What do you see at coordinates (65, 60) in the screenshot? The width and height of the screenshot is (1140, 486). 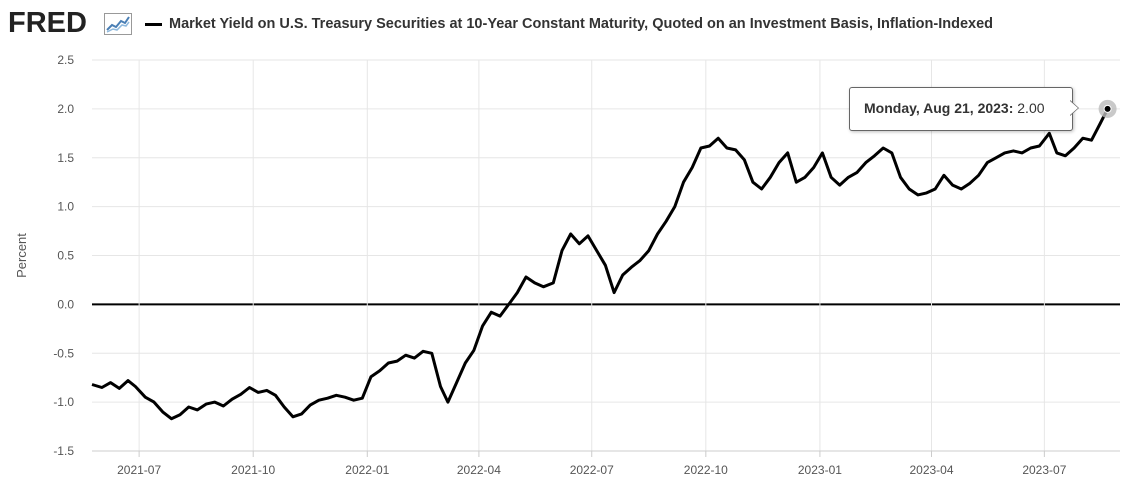 I see `y-tick-label: 2.5` at bounding box center [65, 60].